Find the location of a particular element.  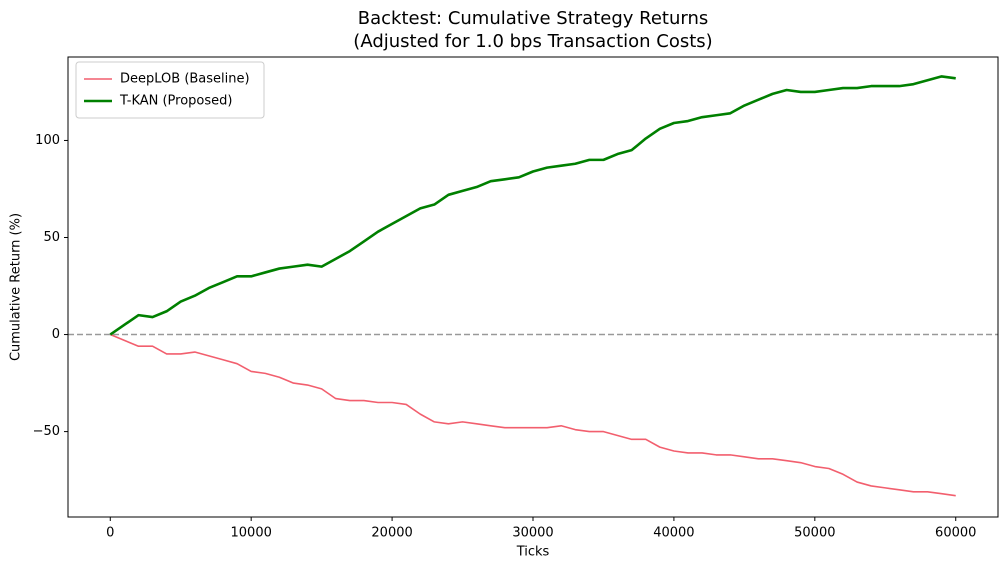

x-tick-label: 60000 is located at coordinates (955, 533).